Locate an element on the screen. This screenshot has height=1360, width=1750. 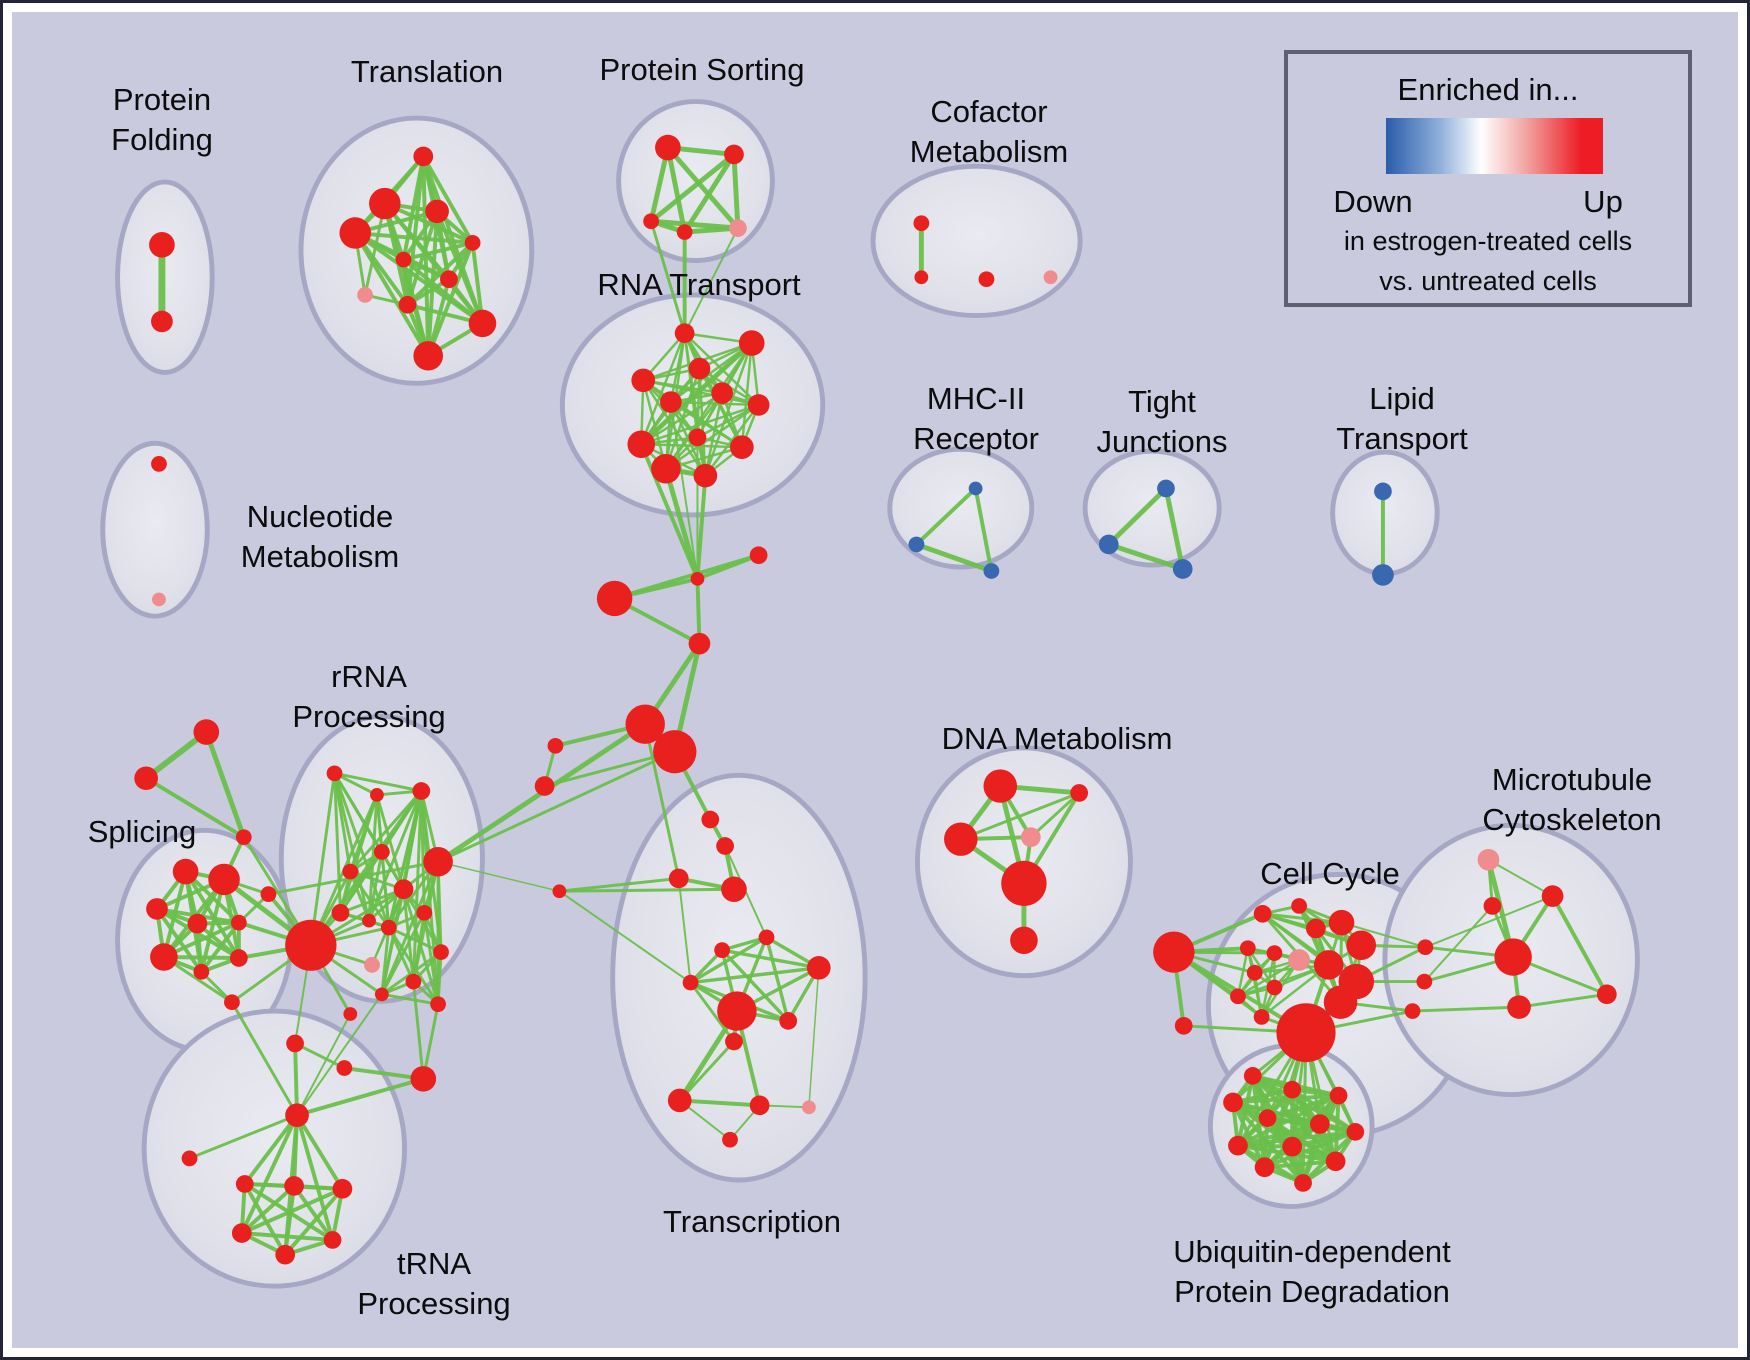
legend-gradient-bar is located at coordinates (1494, 146).